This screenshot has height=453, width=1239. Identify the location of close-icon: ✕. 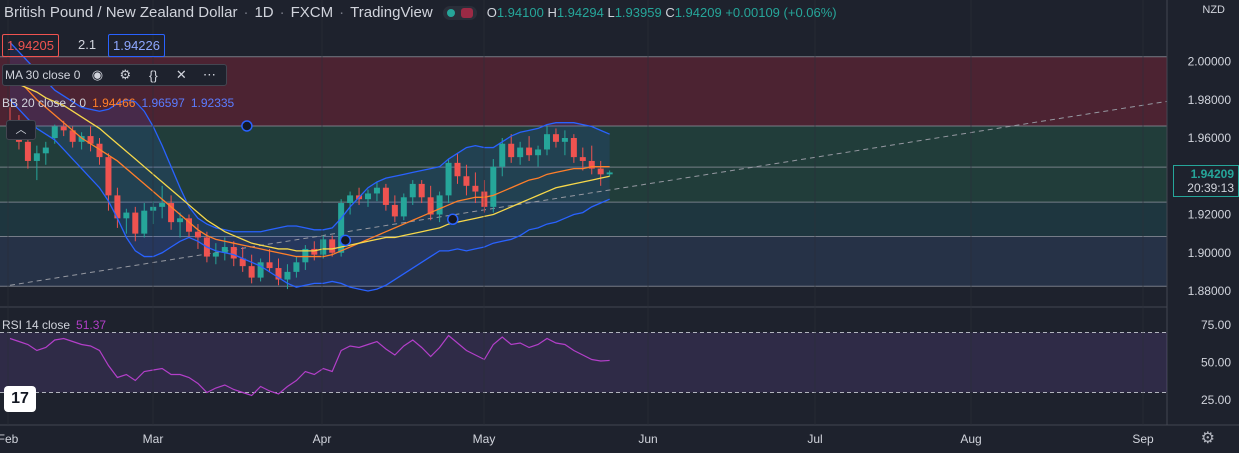
(181, 74).